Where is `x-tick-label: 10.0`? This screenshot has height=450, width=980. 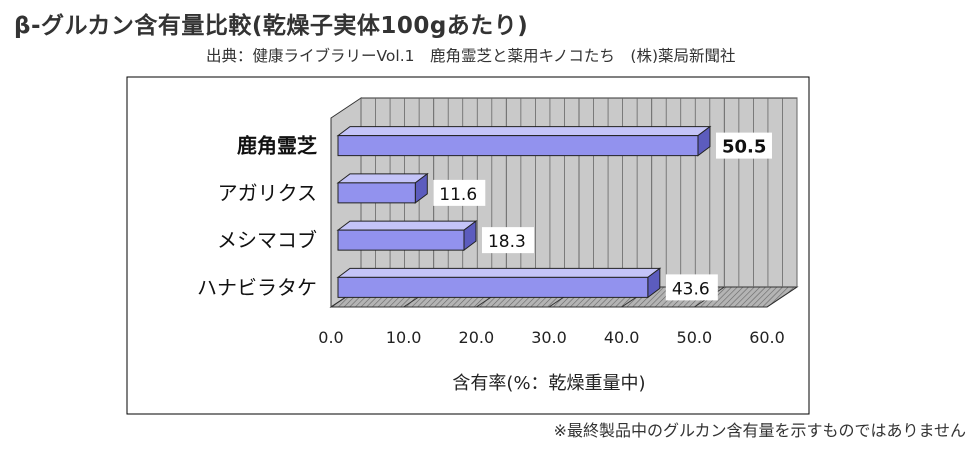
x-tick-label: 10.0 is located at coordinates (404, 337).